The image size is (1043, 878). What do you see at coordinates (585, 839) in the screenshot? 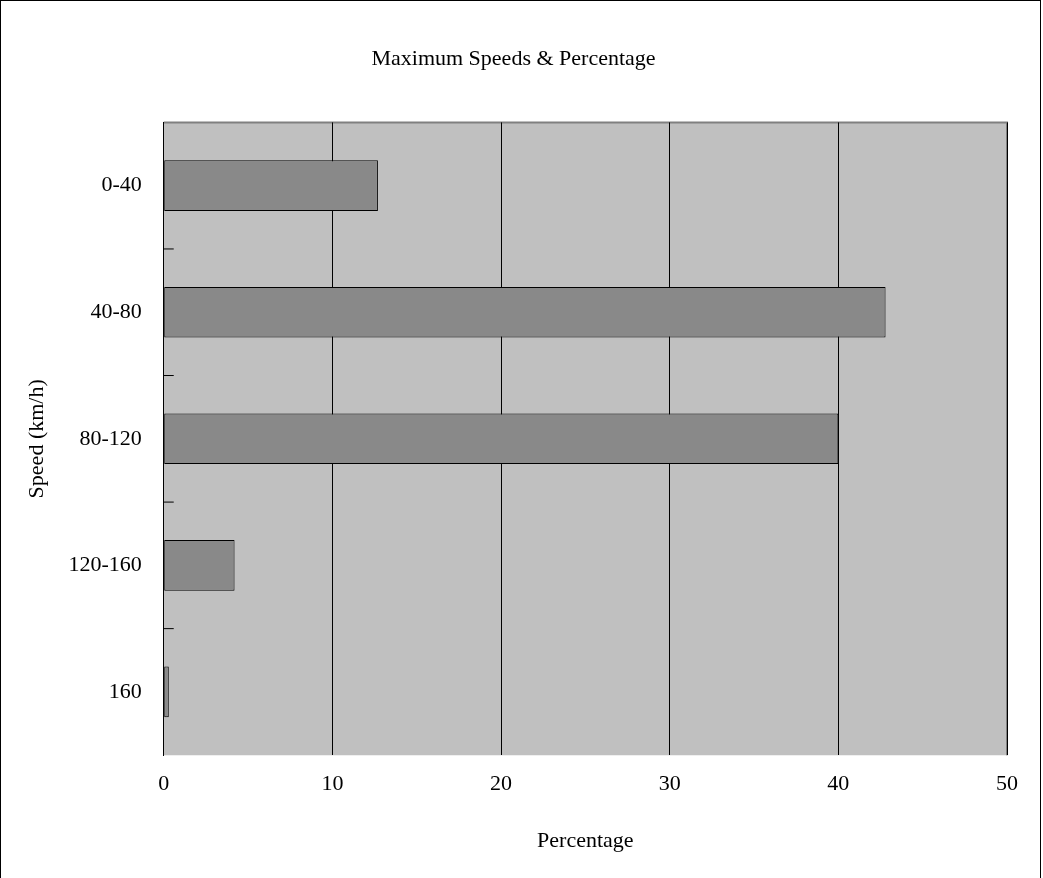
I see `x-axis-title: Percentage` at bounding box center [585, 839].